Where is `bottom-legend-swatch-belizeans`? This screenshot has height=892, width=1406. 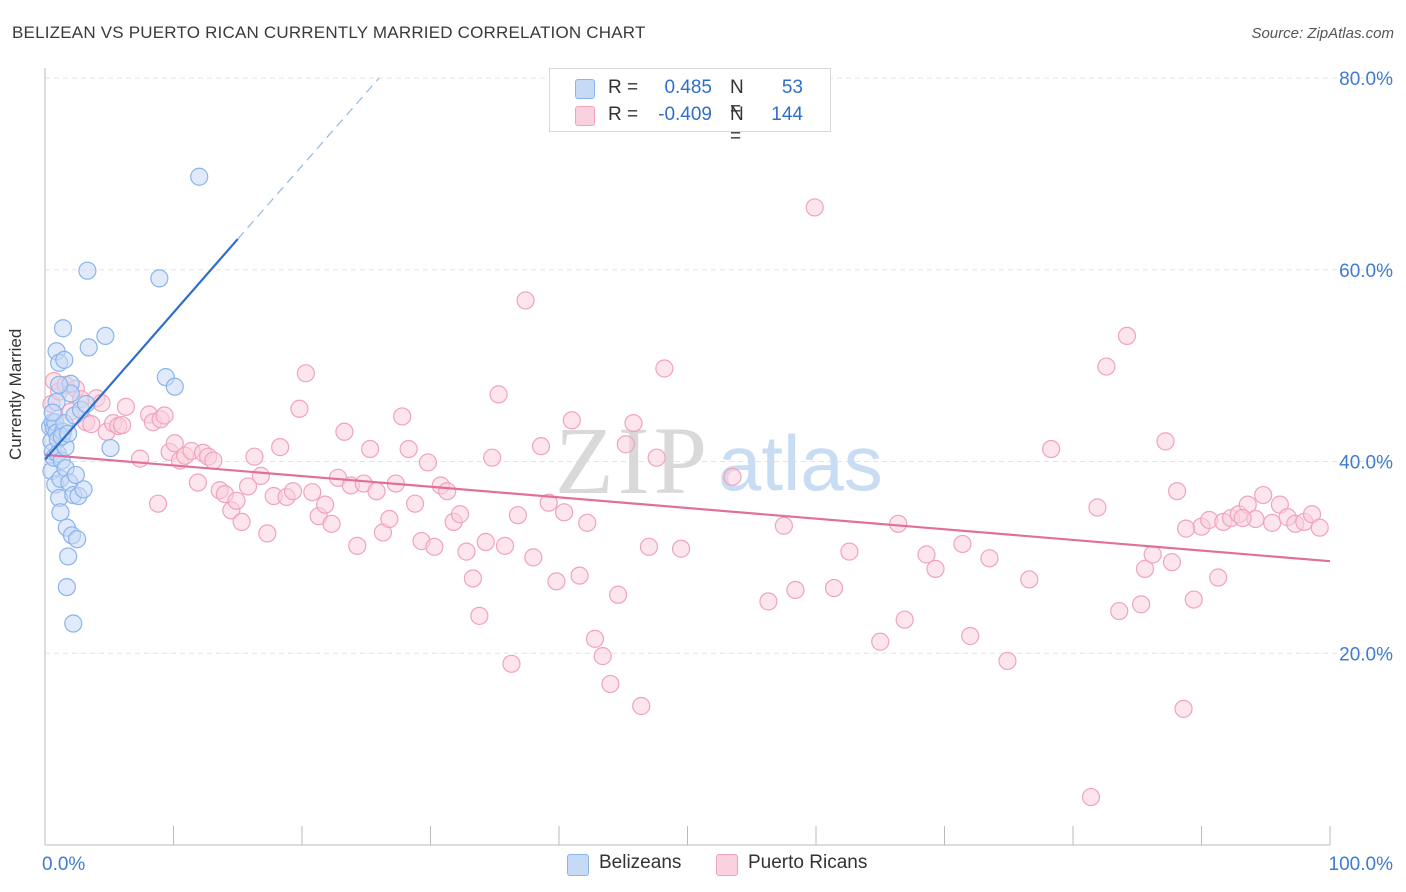 bottom-legend-swatch-belizeans is located at coordinates (578, 865).